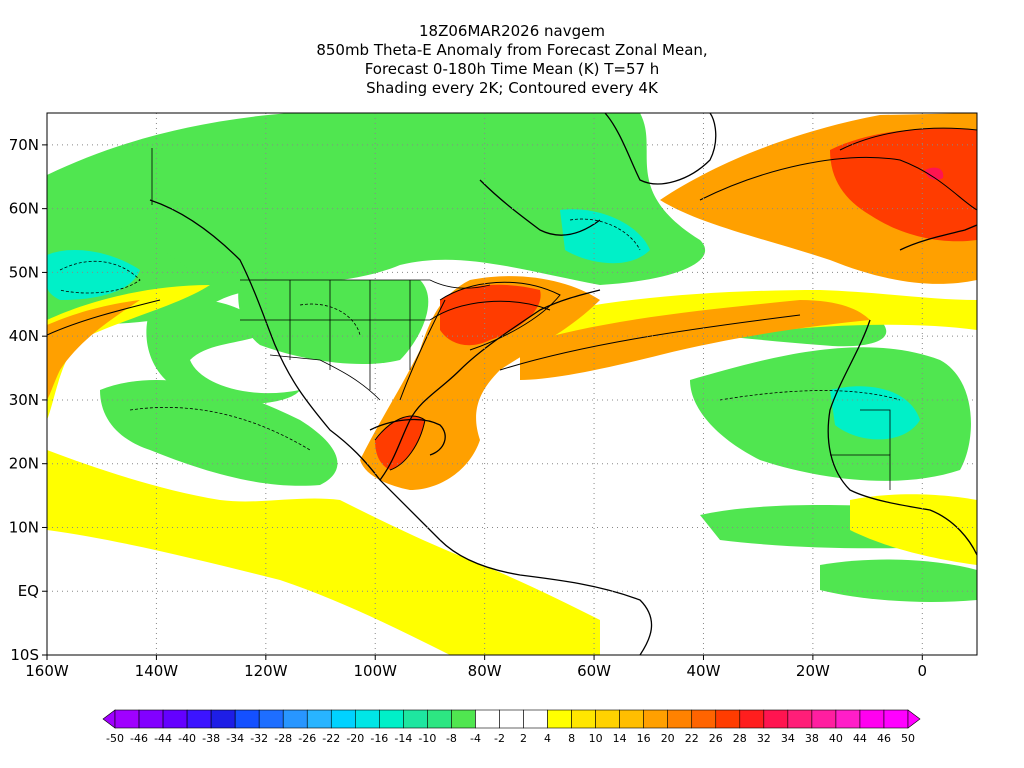  Describe the element at coordinates (512, 69) in the screenshot. I see `title-line-3: Forecast 0-180h Time Mean (K) T=57 h` at that location.